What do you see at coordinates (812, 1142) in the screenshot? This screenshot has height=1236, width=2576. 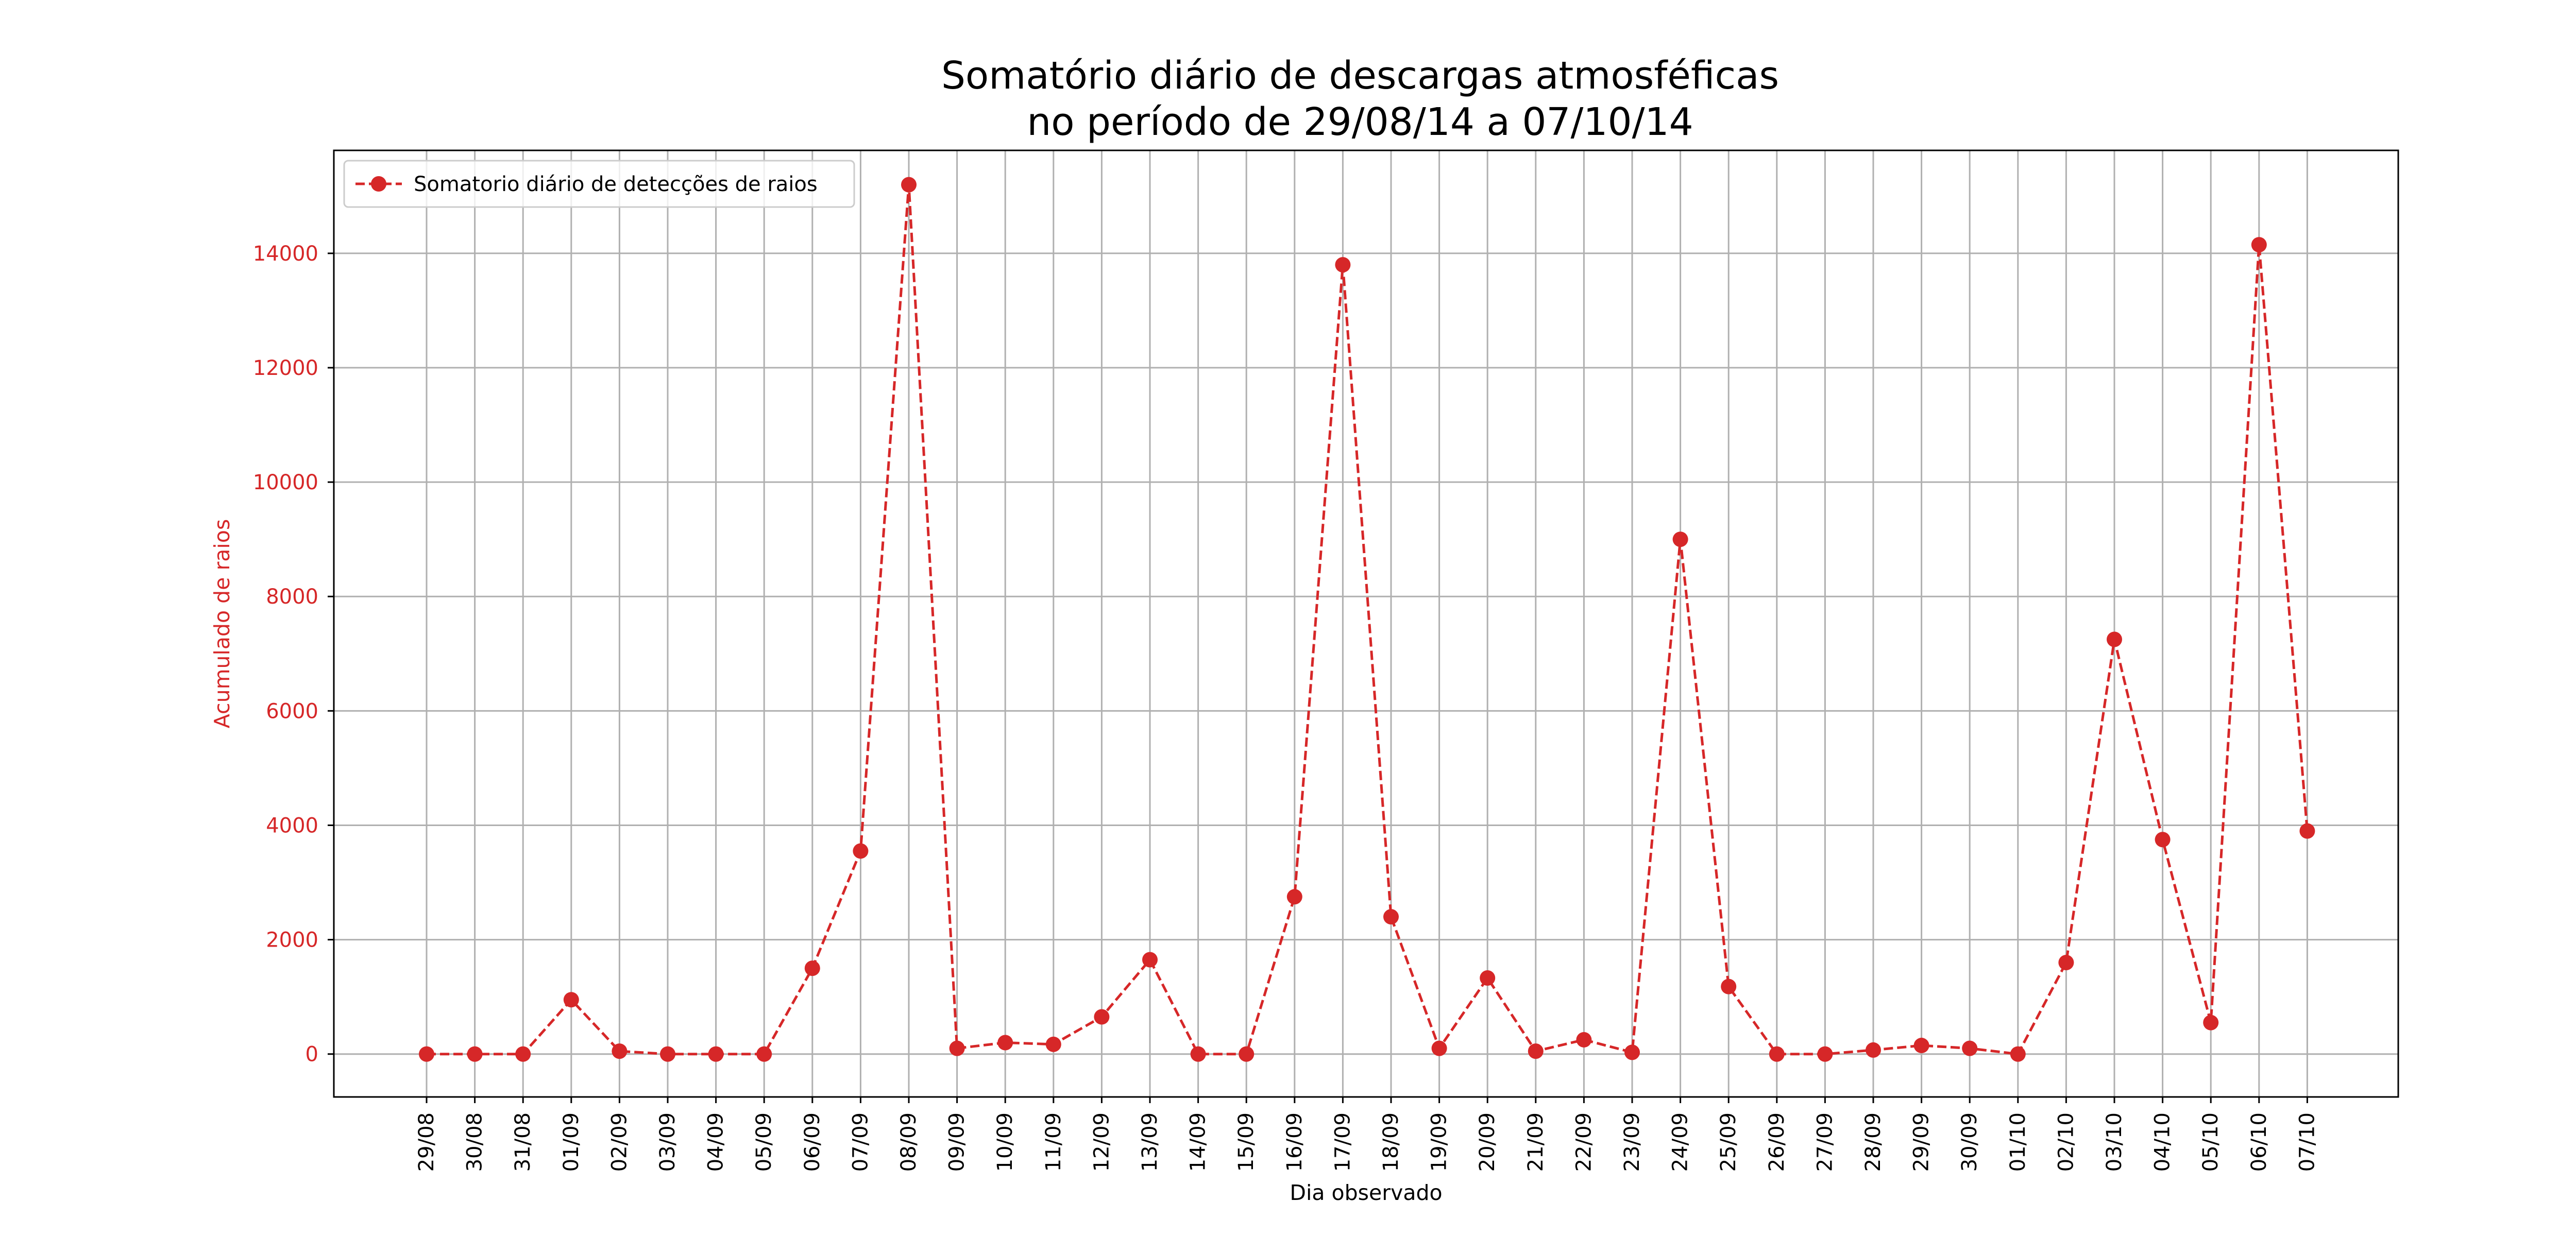 I see `x-tick-label: 06/09` at bounding box center [812, 1142].